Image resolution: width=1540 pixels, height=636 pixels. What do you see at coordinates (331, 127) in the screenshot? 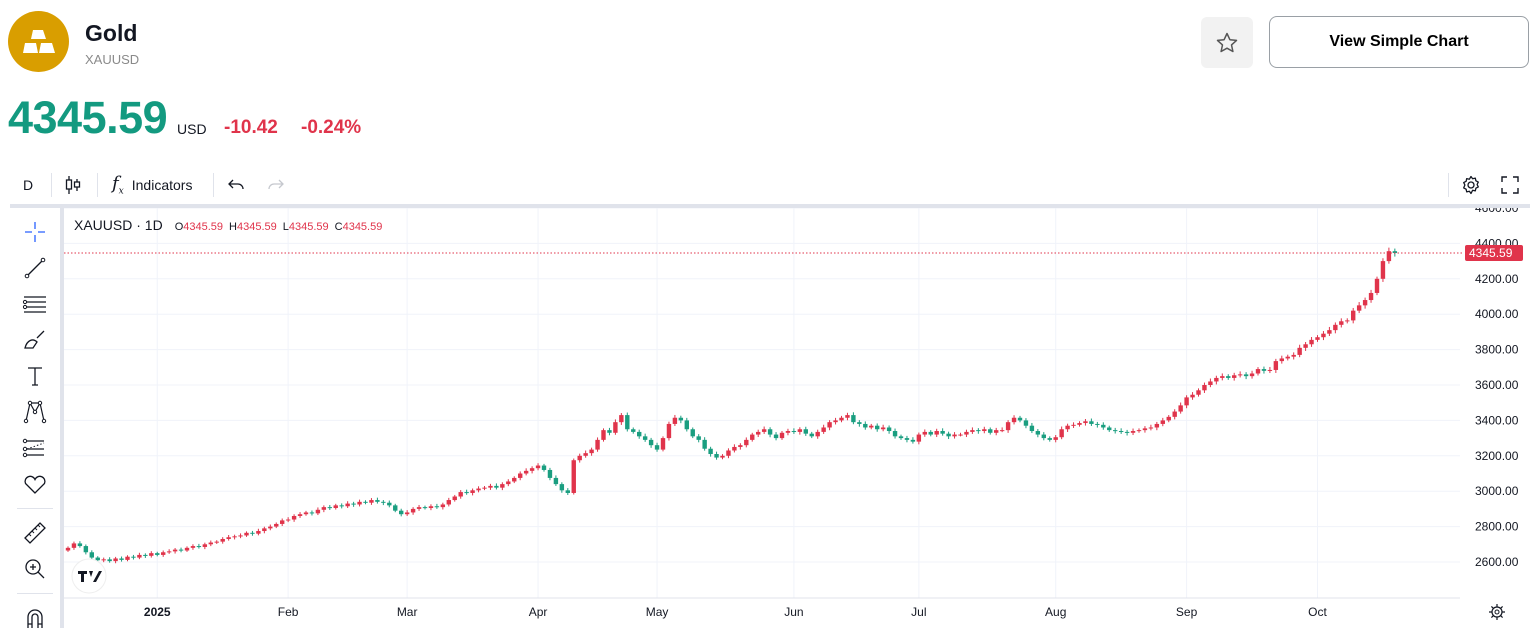
I see `price-change-percent: -0.24%` at bounding box center [331, 127].